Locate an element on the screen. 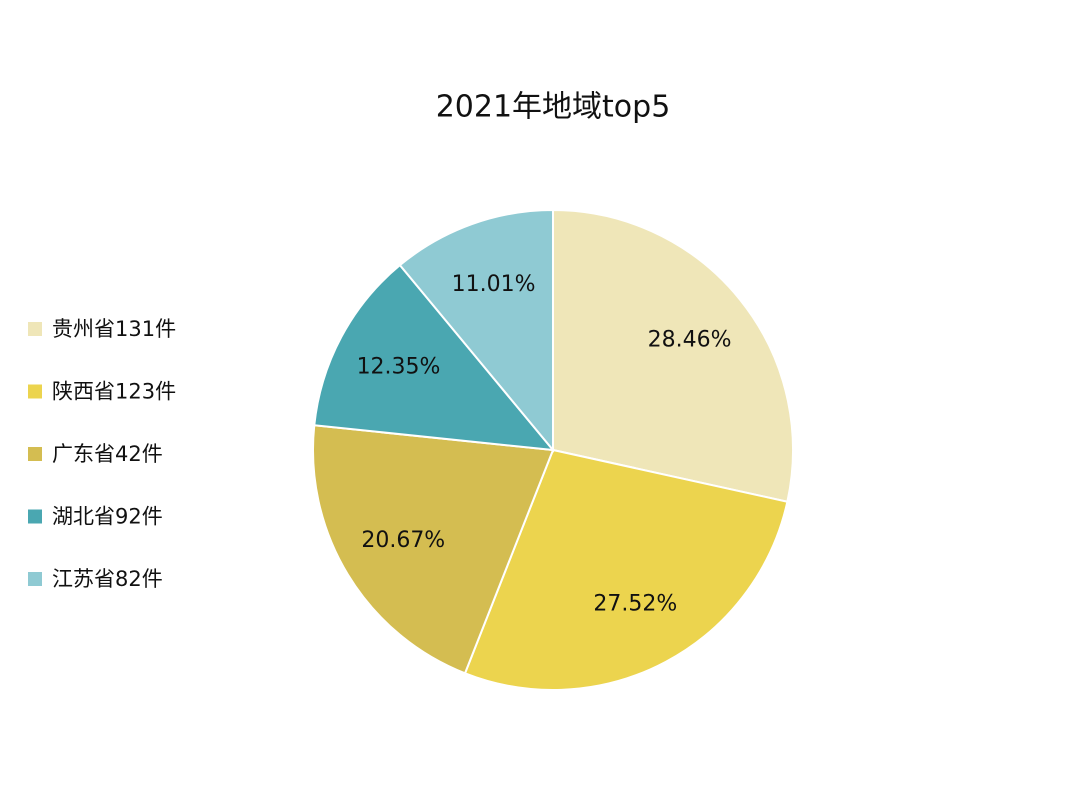  legend-label: 广东省42件 is located at coordinates (107, 454).